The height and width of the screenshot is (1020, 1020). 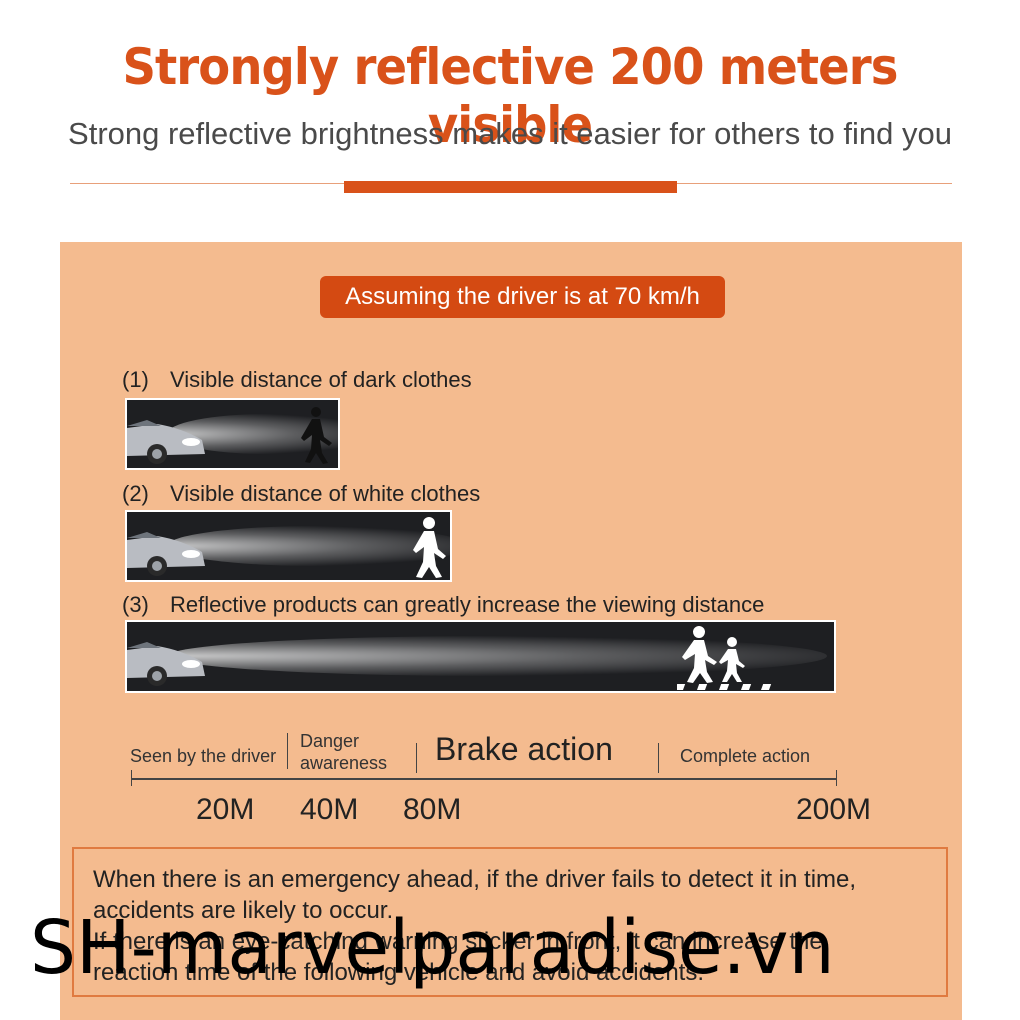 I want to click on distance-label: 200M, so click(x=834, y=809).